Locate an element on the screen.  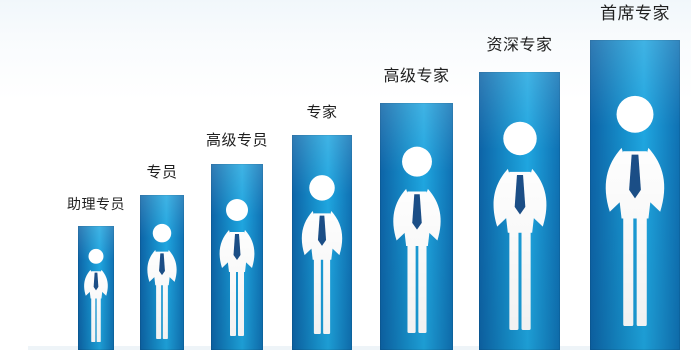
level-label: 资深专家 is located at coordinates (519, 44).